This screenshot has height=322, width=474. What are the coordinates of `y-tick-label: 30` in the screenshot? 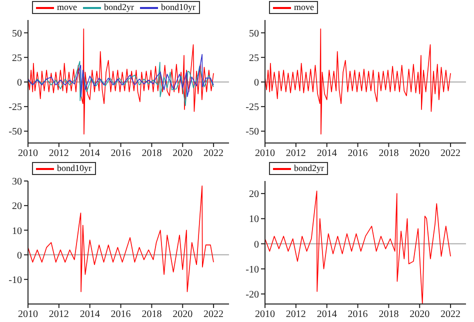 It's located at (17, 182).